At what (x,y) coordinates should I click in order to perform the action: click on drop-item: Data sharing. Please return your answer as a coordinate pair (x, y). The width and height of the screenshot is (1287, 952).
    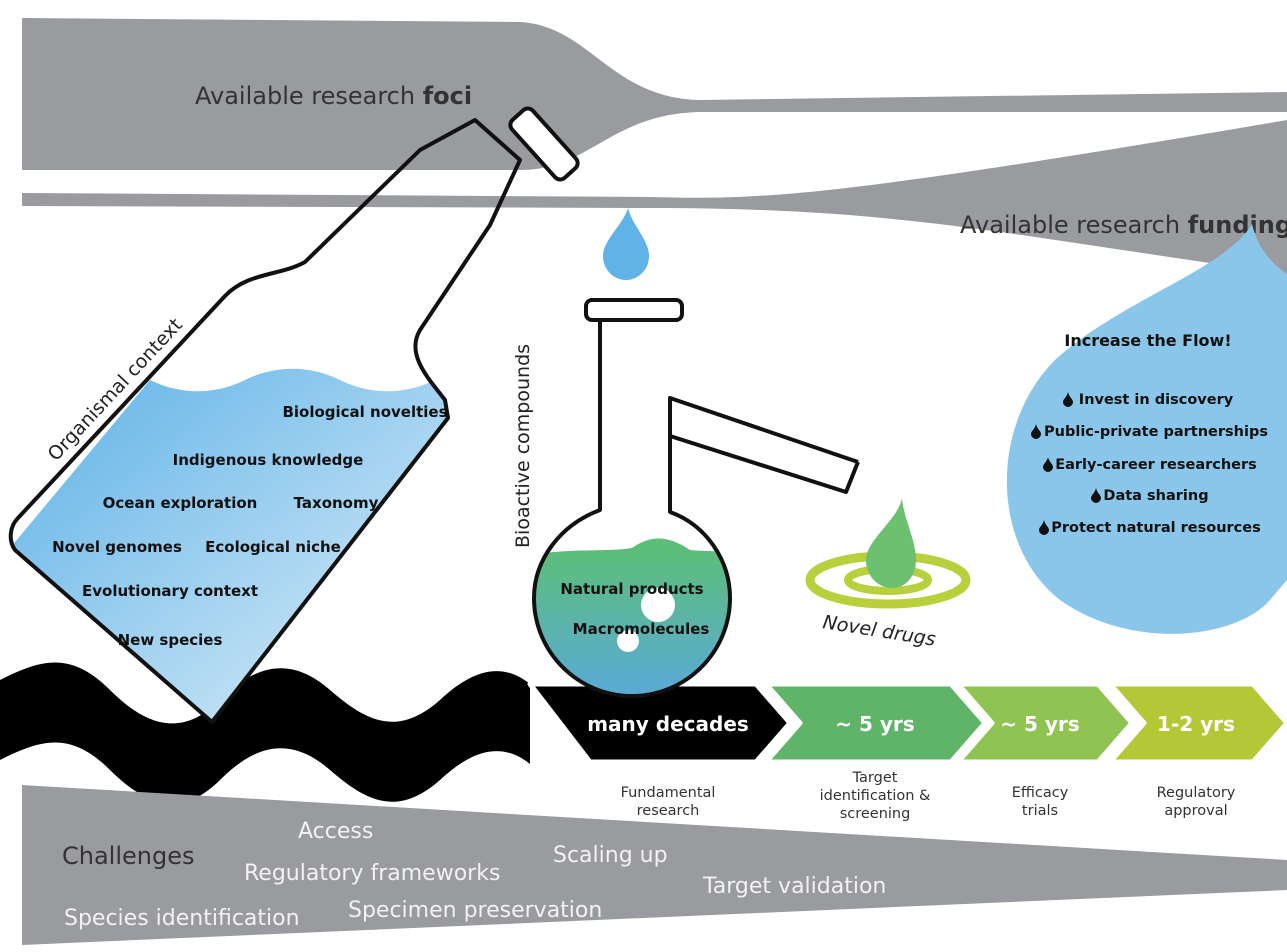
    Looking at the image, I should click on (1155, 496).